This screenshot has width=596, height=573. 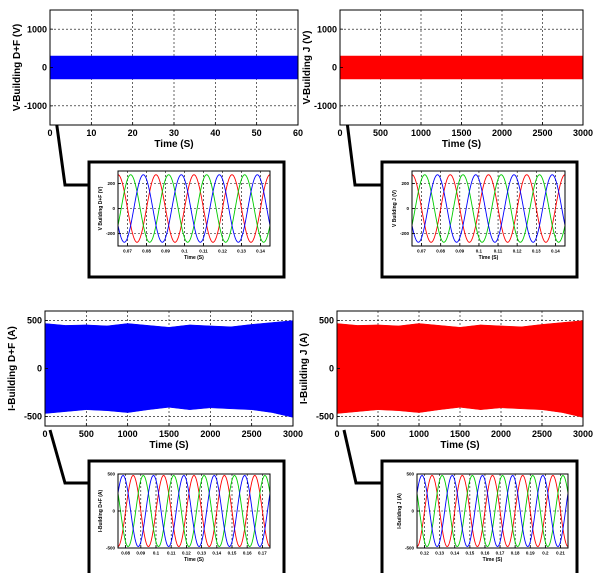 What do you see at coordinates (530, 553) in the screenshot?
I see `x-tick-label: 0.19` at bounding box center [530, 553].